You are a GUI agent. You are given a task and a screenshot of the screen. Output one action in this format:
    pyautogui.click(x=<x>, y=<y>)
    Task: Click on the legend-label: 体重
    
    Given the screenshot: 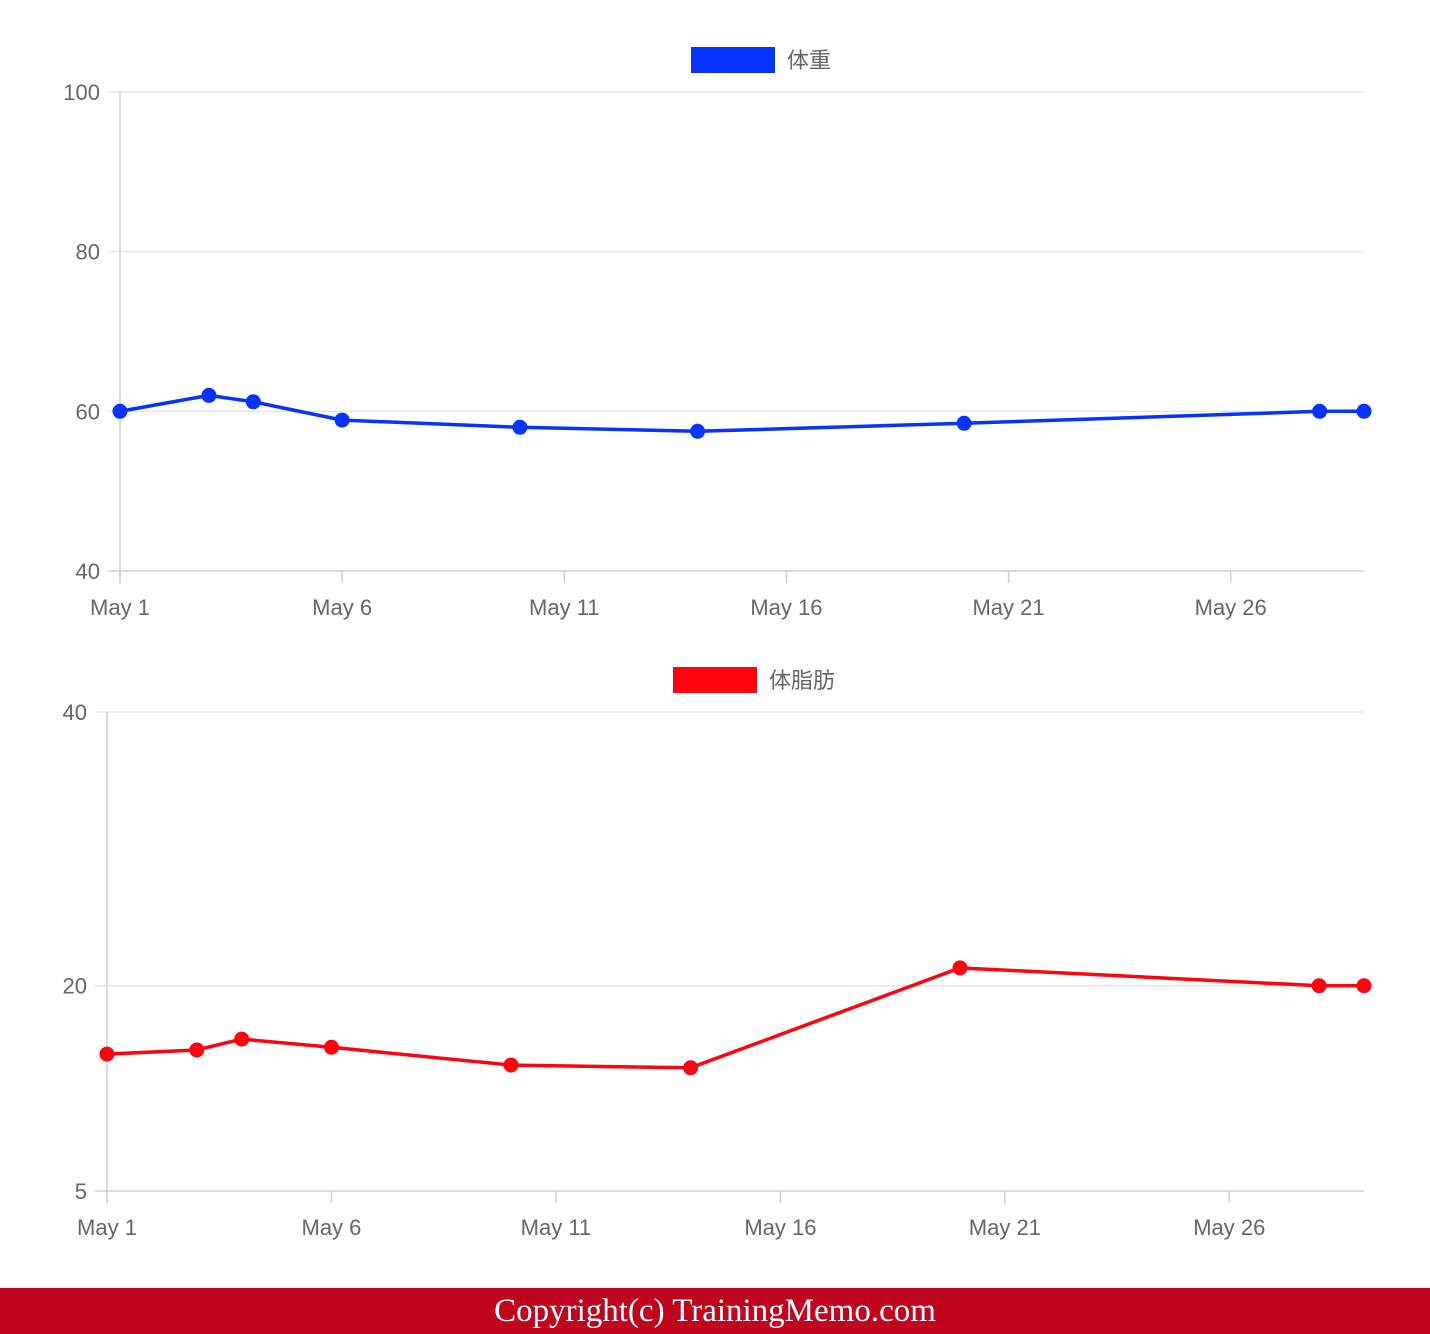 What is the action you would take?
    pyautogui.click(x=809, y=60)
    